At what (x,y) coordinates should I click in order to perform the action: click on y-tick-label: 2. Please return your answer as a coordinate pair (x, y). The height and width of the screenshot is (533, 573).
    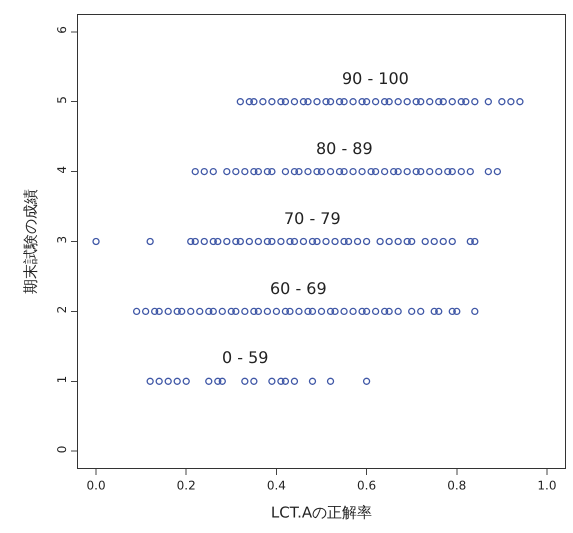
    Looking at the image, I should click on (62, 310).